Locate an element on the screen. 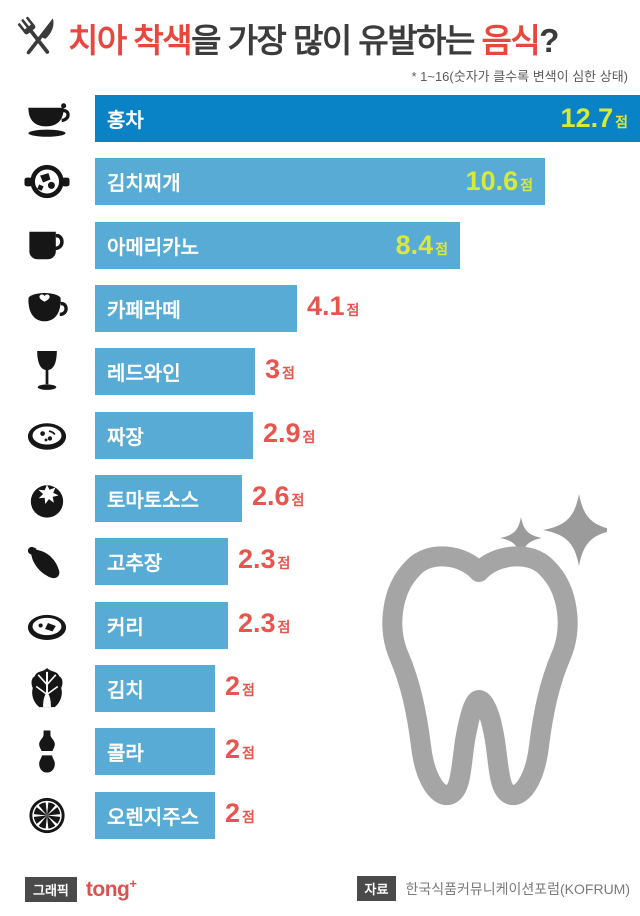 This screenshot has height=916, width=640. tong-logo: tong+ is located at coordinates (111, 888).